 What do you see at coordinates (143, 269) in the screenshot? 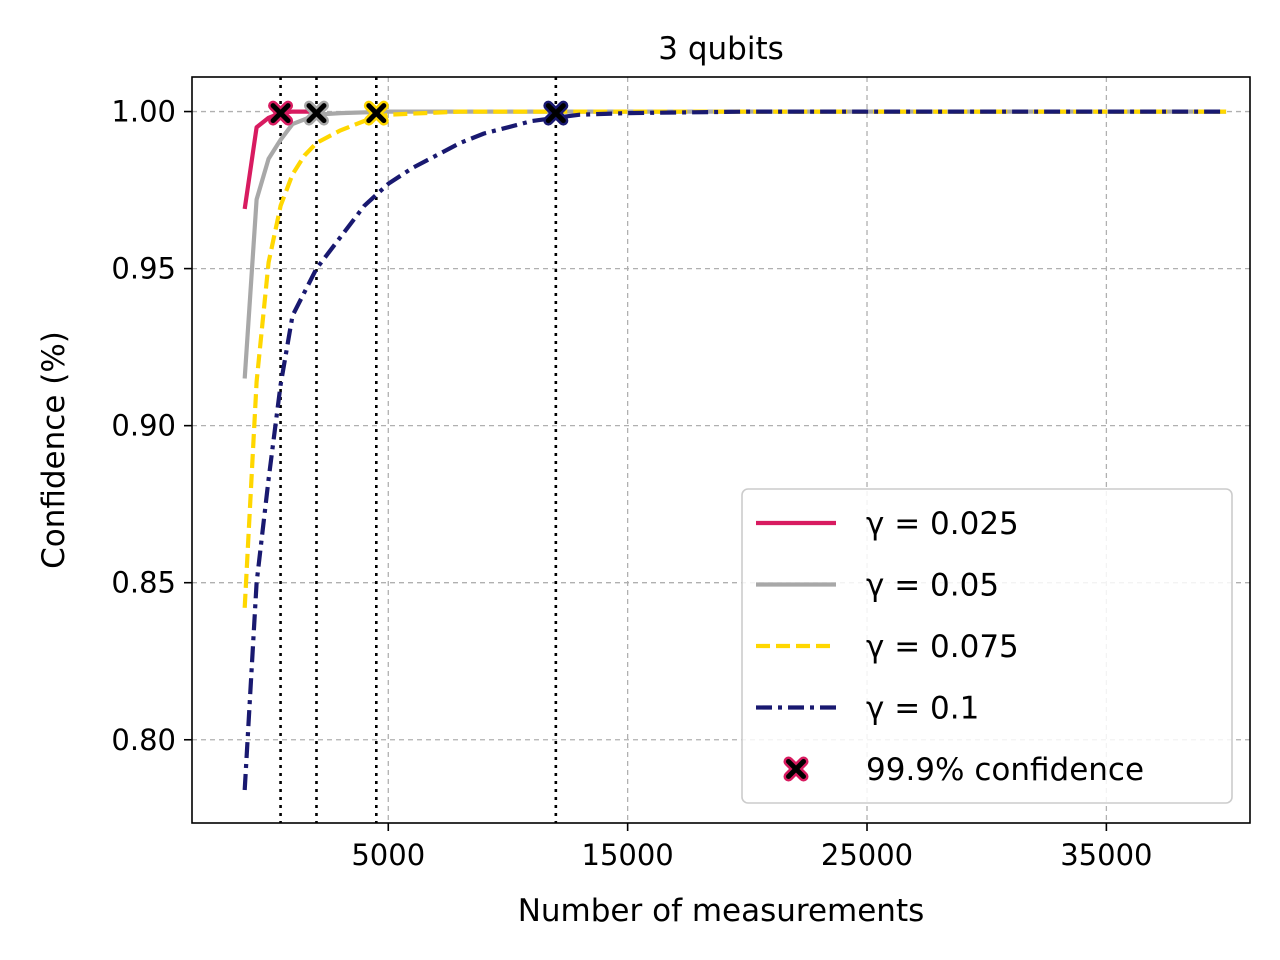
I see `y-tick-label: 0.95` at bounding box center [143, 269].